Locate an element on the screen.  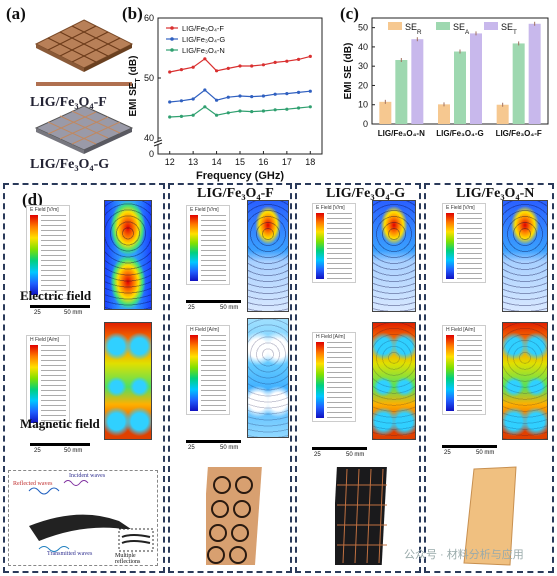
legend-h-col-g: H Field [A/m] is located at coordinates (334, 377).